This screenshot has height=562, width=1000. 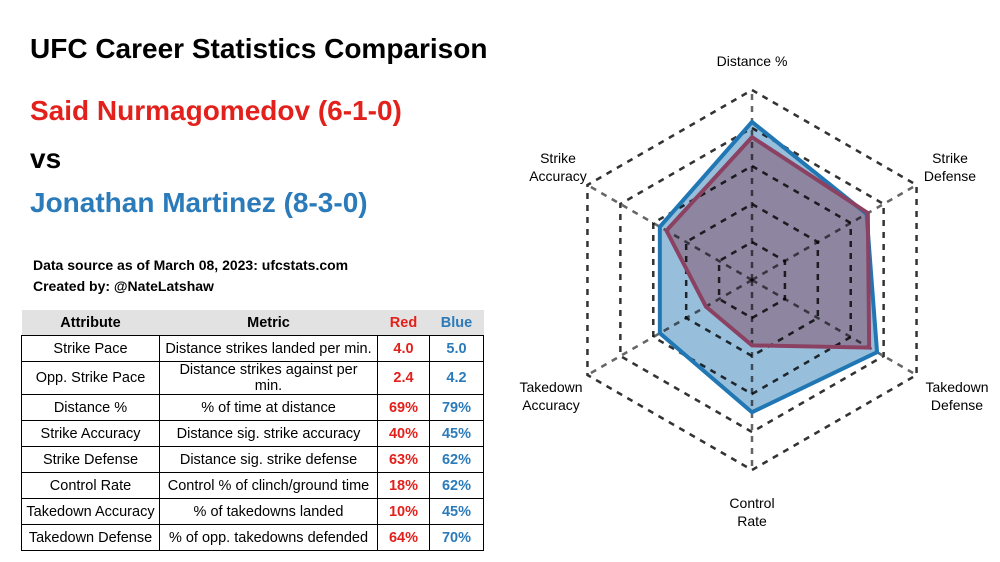 I want to click on cell-metric: Control % of clinch/ground time, so click(x=268, y=485).